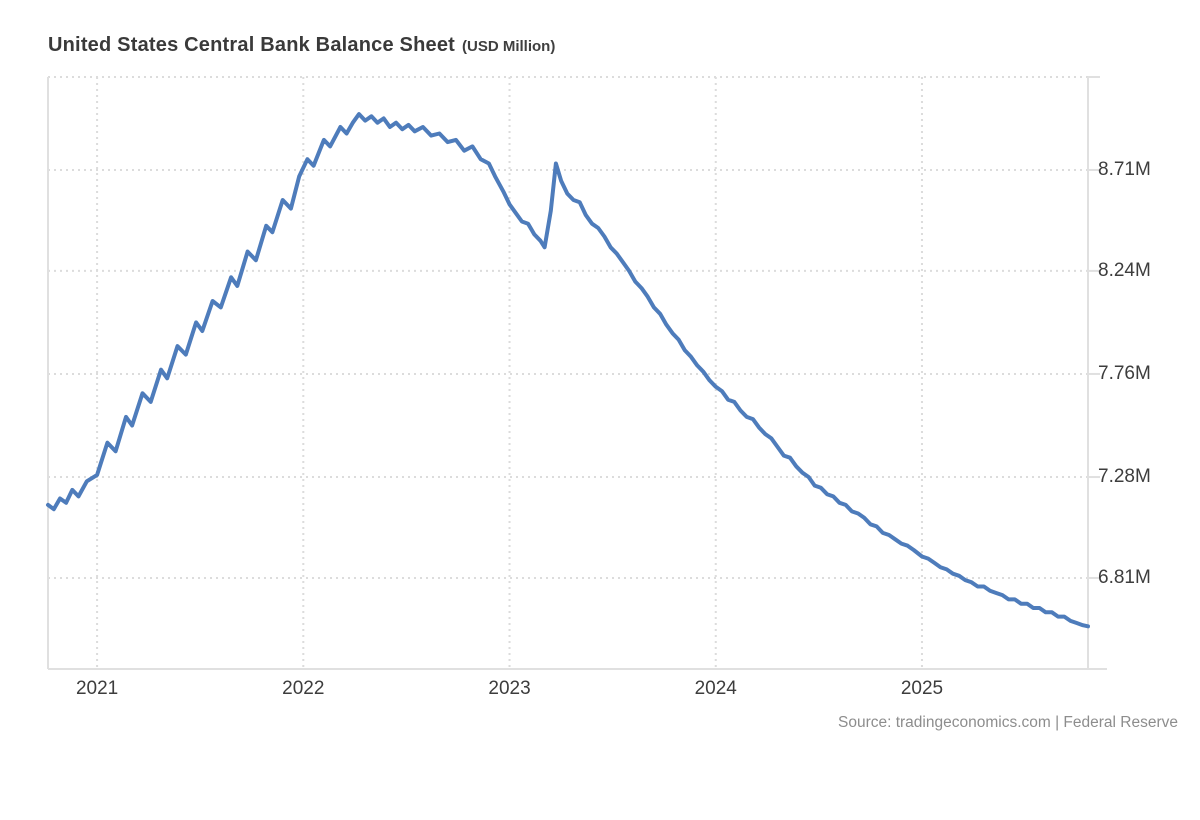  What do you see at coordinates (303, 688) in the screenshot?
I see `x-axis-tick-label: 2022` at bounding box center [303, 688].